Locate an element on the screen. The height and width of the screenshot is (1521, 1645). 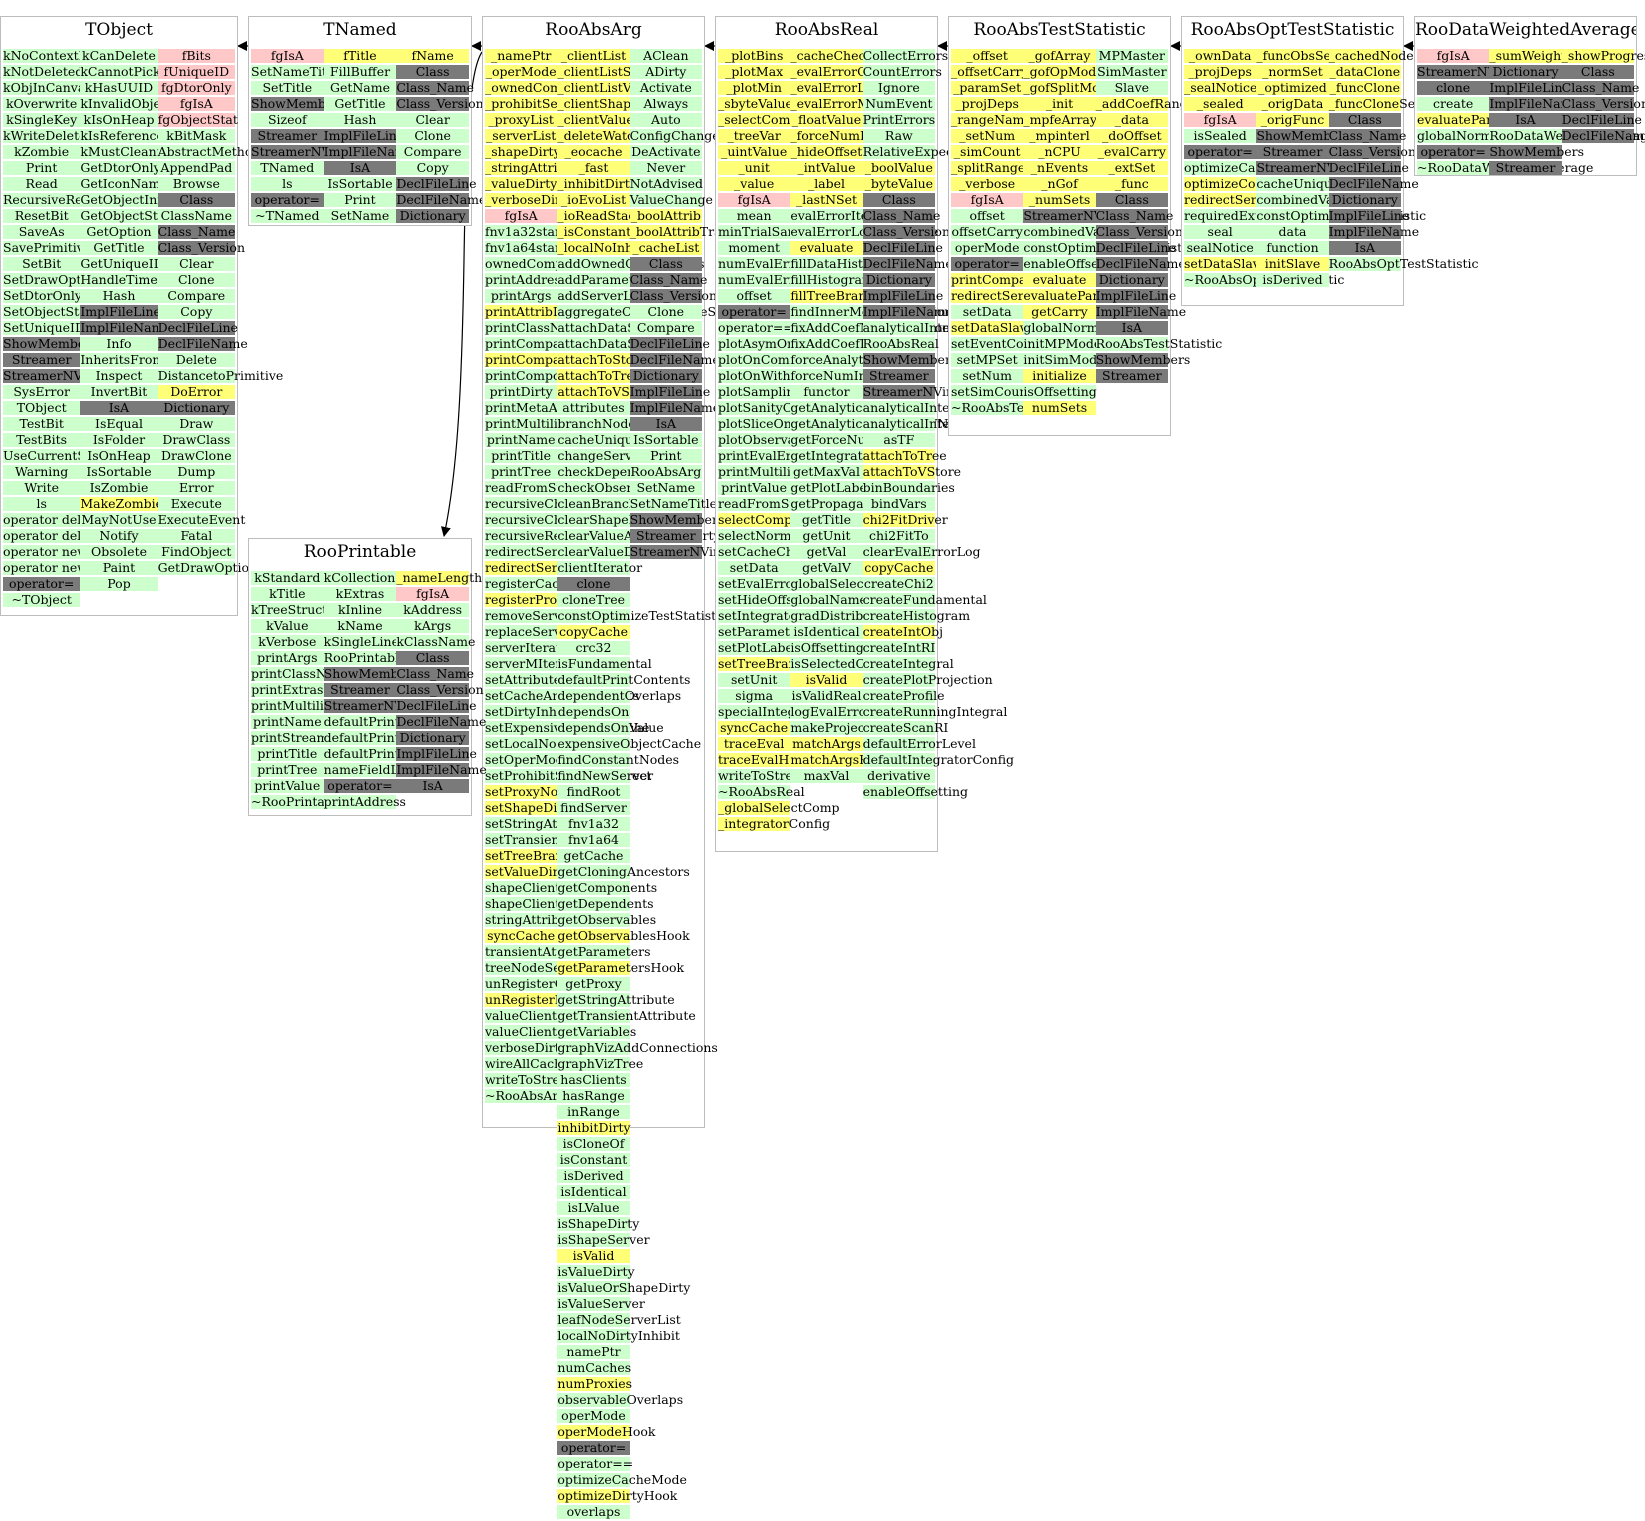
class-member: kValue is located at coordinates (287, 626).